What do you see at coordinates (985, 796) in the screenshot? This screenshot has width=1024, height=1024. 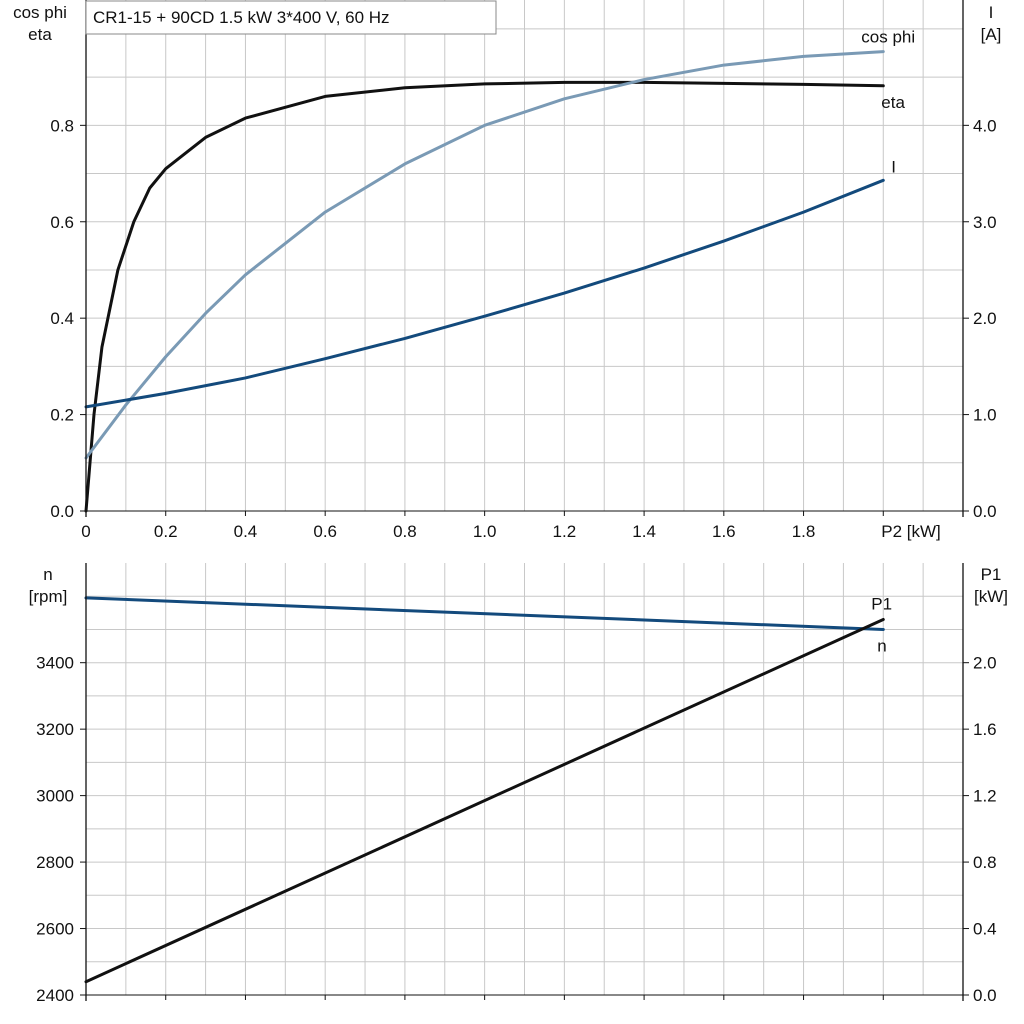 I see `y-right-tick-label: 1.2` at bounding box center [985, 796].